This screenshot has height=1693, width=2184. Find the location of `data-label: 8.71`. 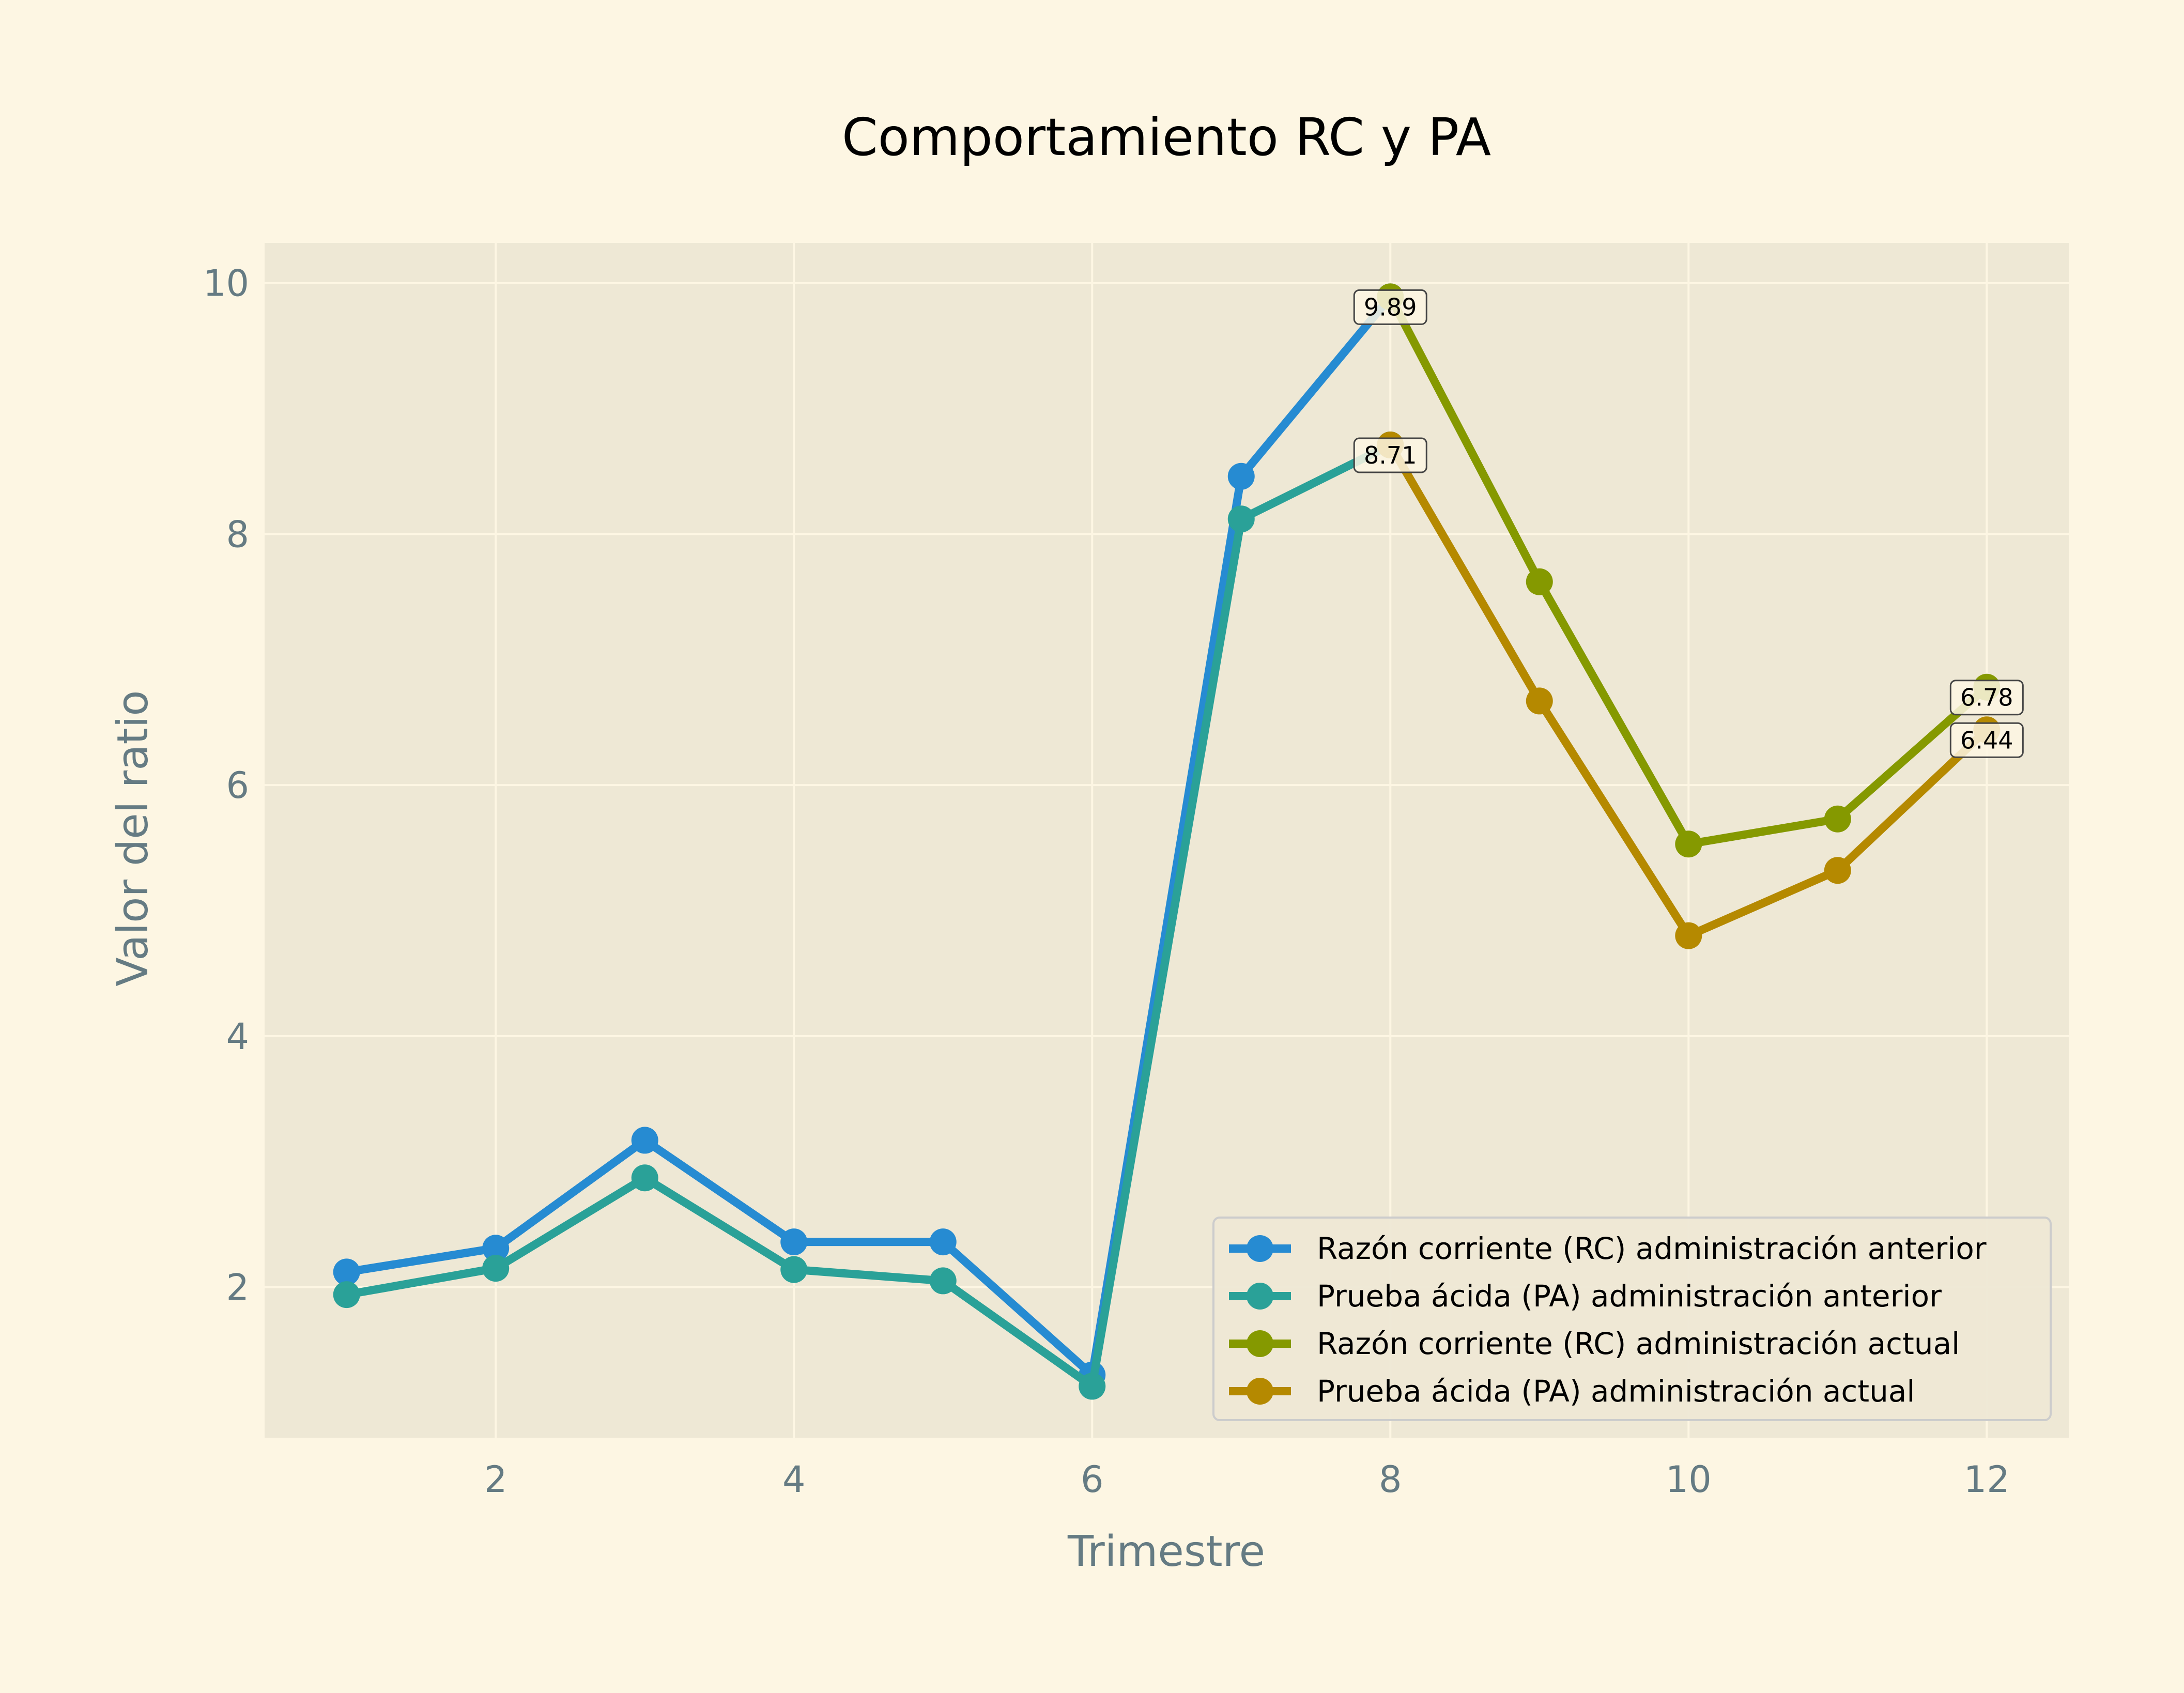

data-label: 8.71 is located at coordinates (1390, 455).